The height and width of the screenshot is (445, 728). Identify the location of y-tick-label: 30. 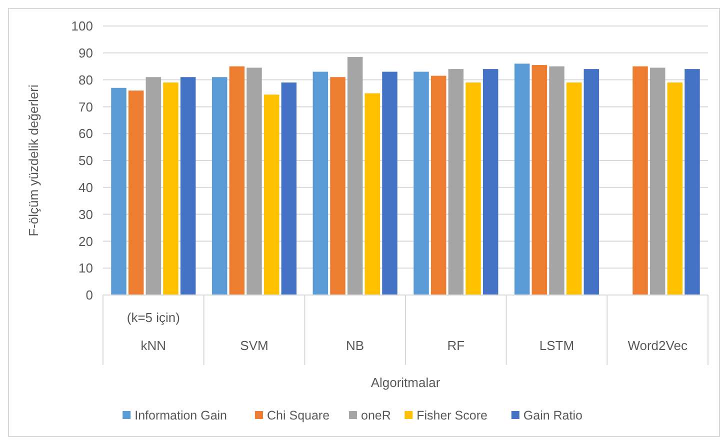
(85, 214).